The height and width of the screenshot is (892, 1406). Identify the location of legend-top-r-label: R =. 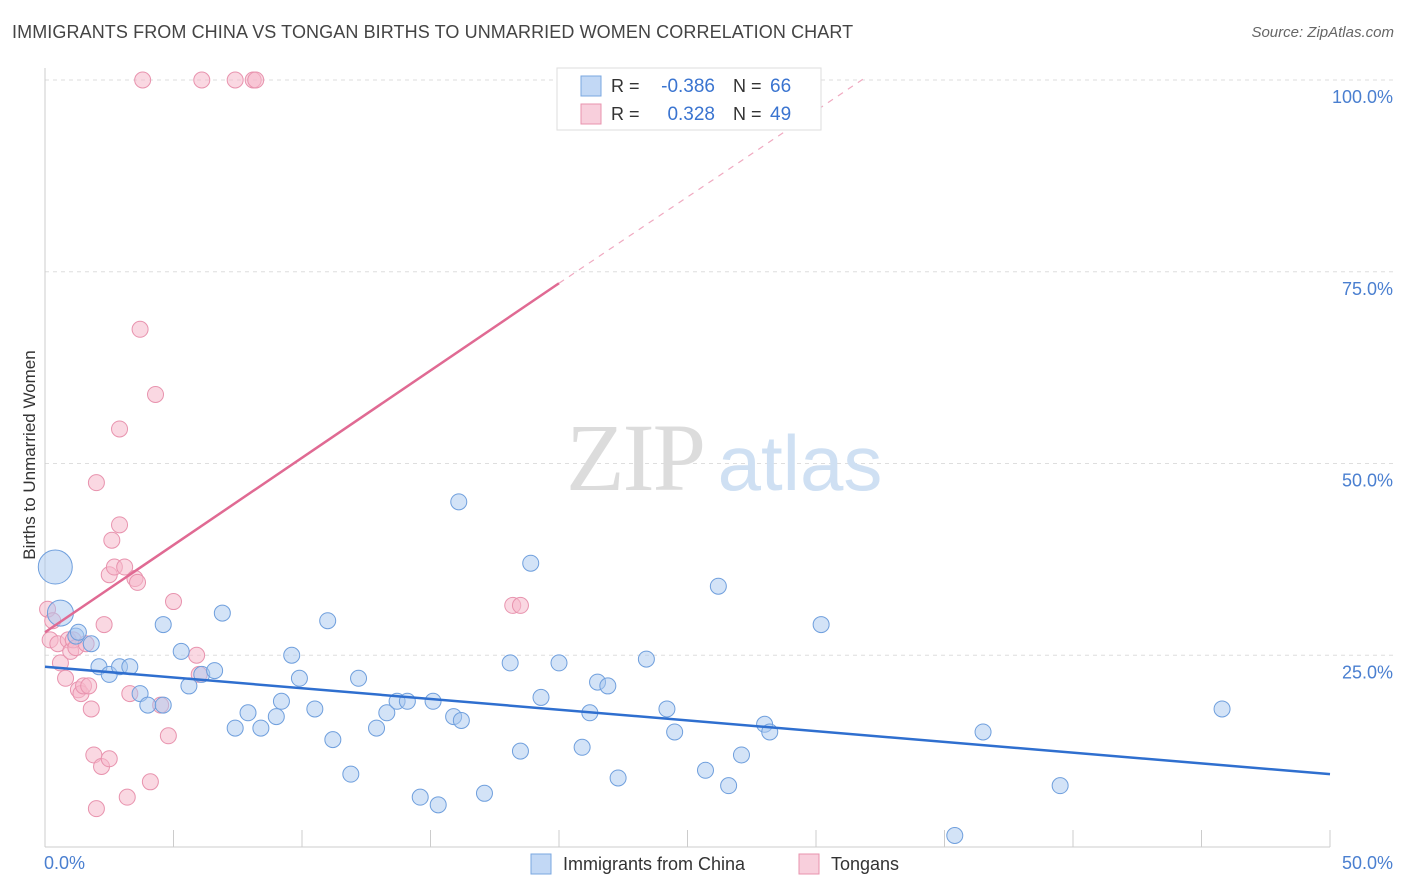
(625, 86).